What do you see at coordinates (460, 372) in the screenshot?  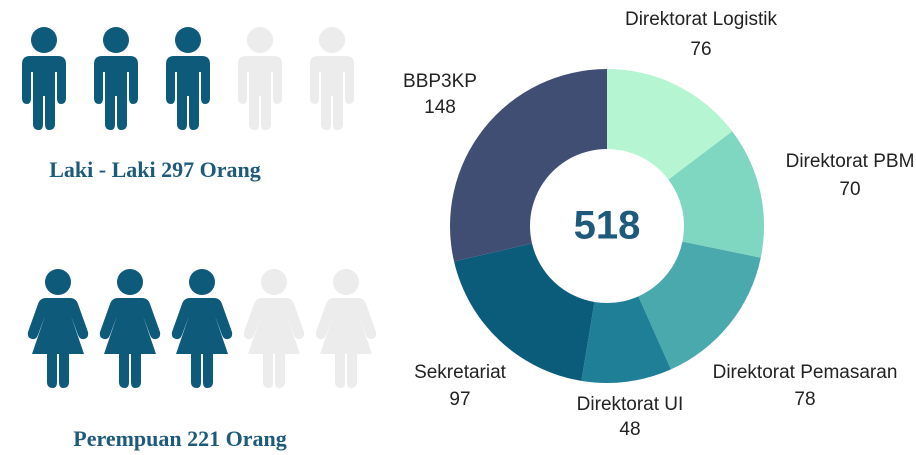 I see `segment-name: Sekretariat` at bounding box center [460, 372].